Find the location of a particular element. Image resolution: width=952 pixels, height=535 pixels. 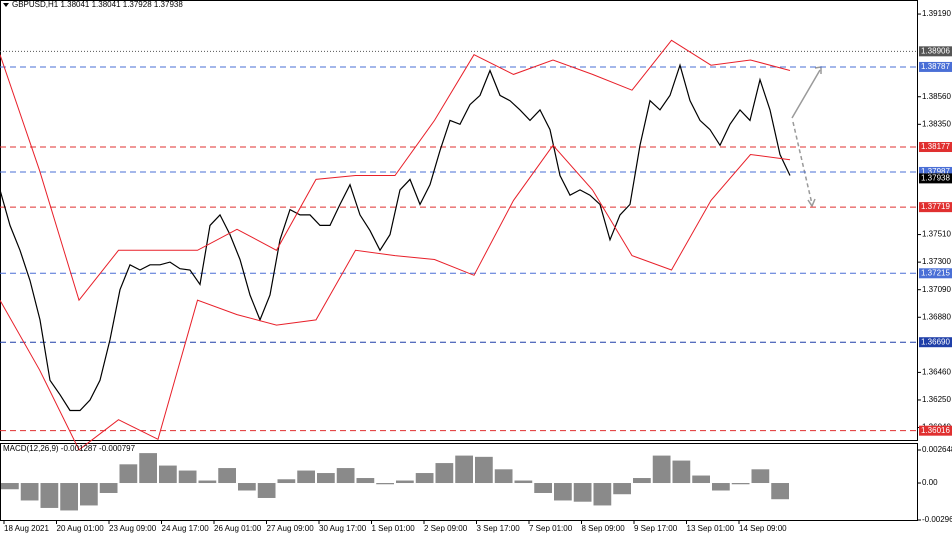

price-label: 1.37215 is located at coordinates (935, 272).